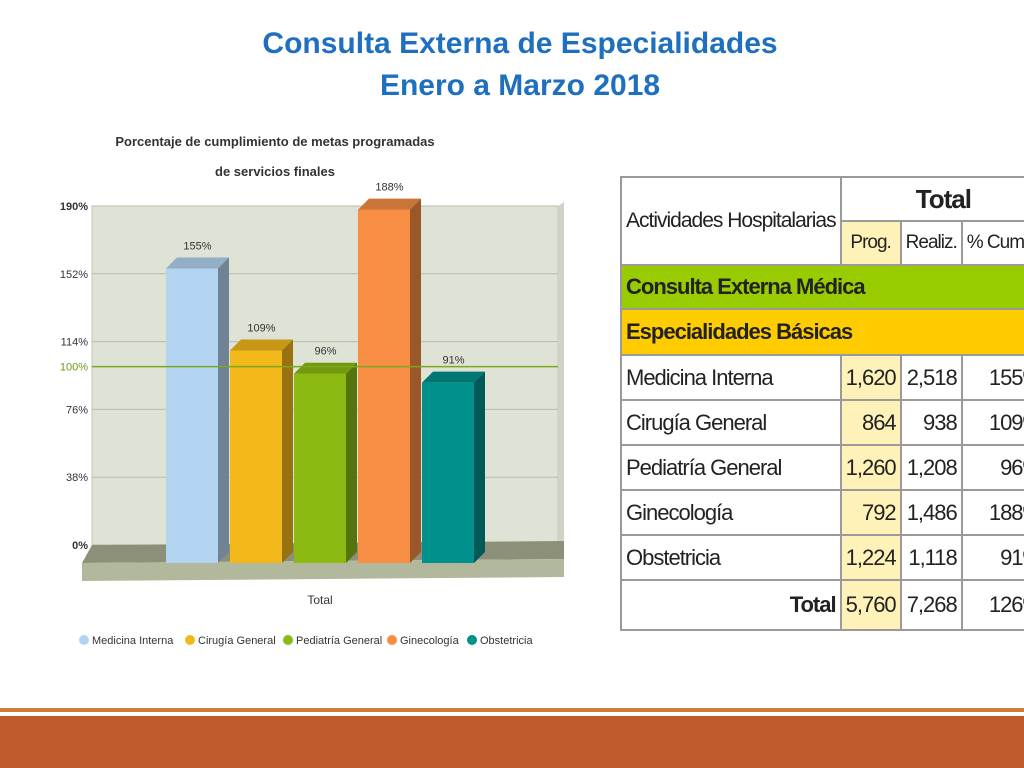 Image resolution: width=1024 pixels, height=768 pixels. What do you see at coordinates (821, 332) in the screenshot?
I see `section-especialidades: Especialidades Básicas` at bounding box center [821, 332].